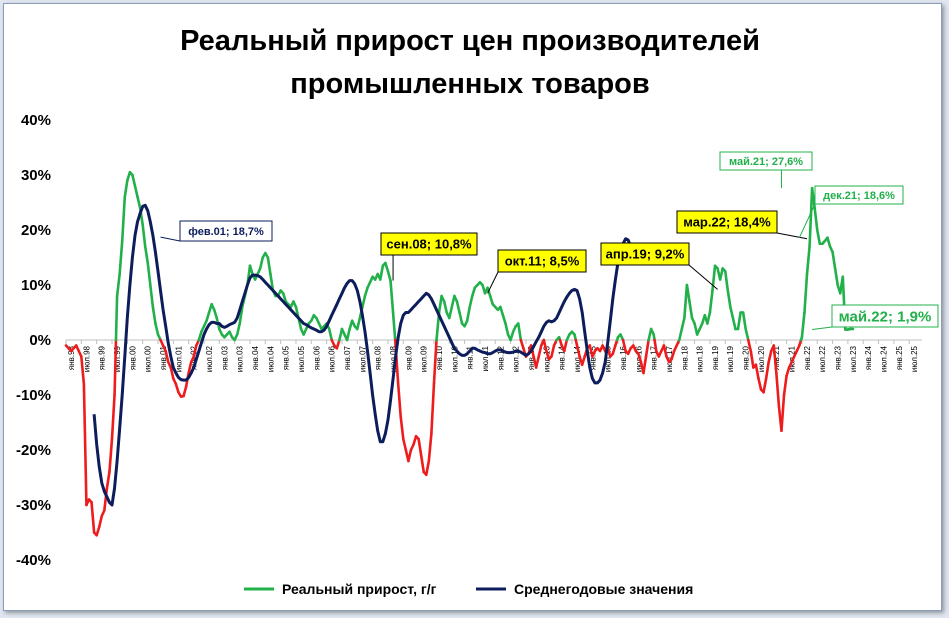 The image size is (949, 618). I want to click on x-tick-label: янв.05, so click(286, 357).